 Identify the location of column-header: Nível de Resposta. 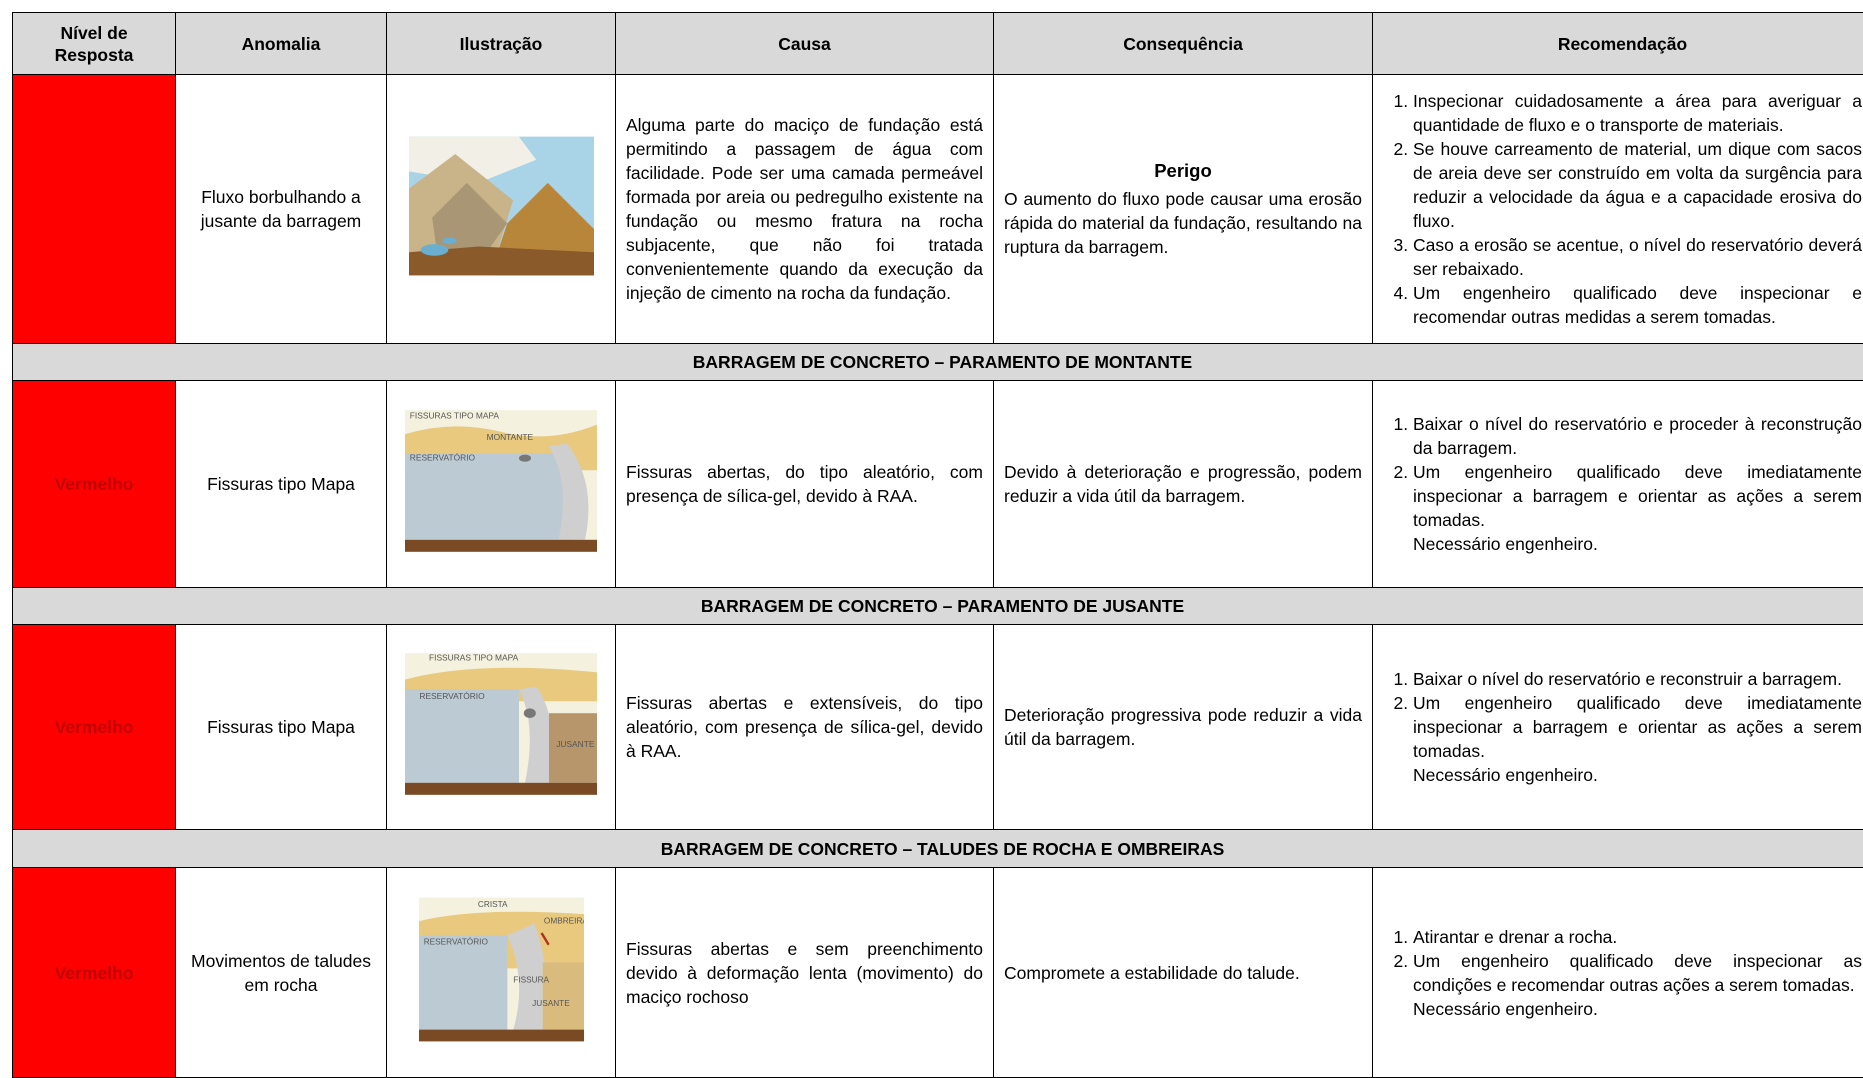
(94, 44).